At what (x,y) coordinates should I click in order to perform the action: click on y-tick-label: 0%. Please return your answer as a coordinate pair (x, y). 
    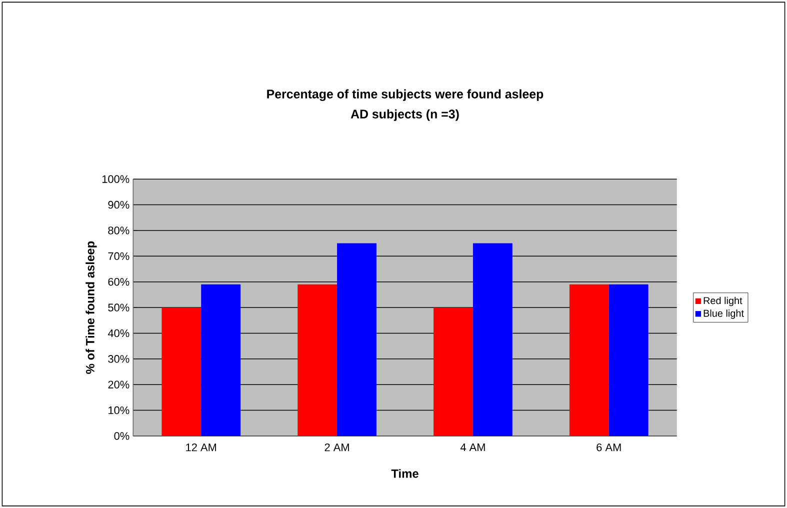
    Looking at the image, I should click on (122, 436).